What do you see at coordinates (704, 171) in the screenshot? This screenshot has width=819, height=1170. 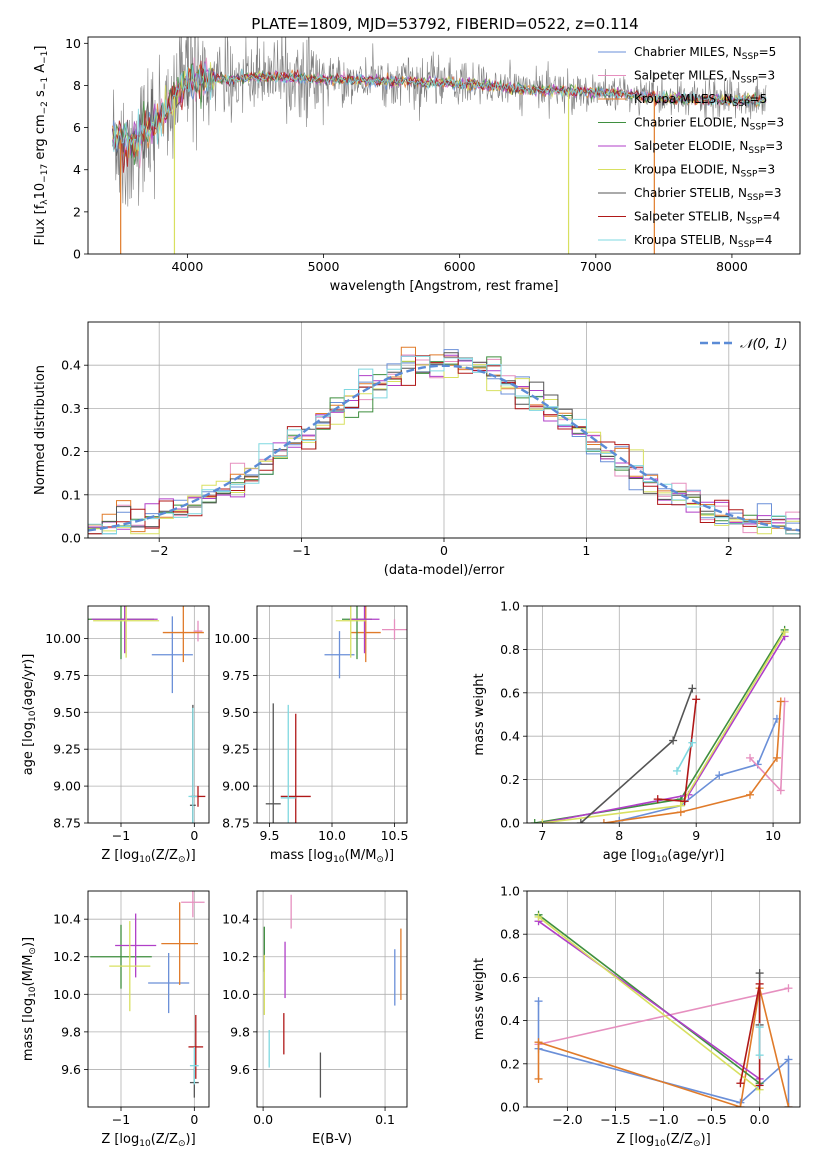 I see `legend-entry-6: Kroupa ELODIE, NSSP=3` at bounding box center [704, 171].